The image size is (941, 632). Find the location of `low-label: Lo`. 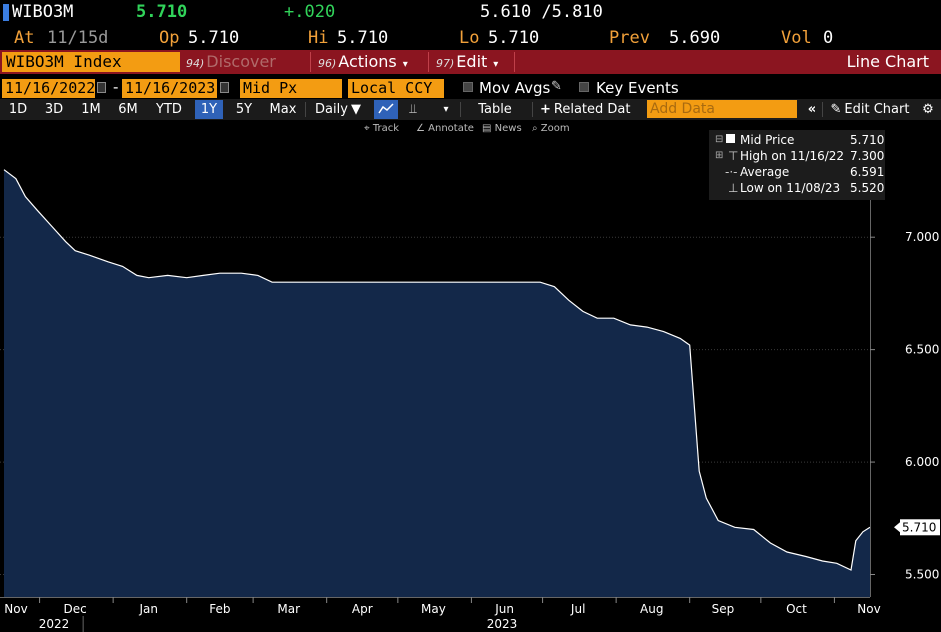

low-label: Lo is located at coordinates (469, 38).